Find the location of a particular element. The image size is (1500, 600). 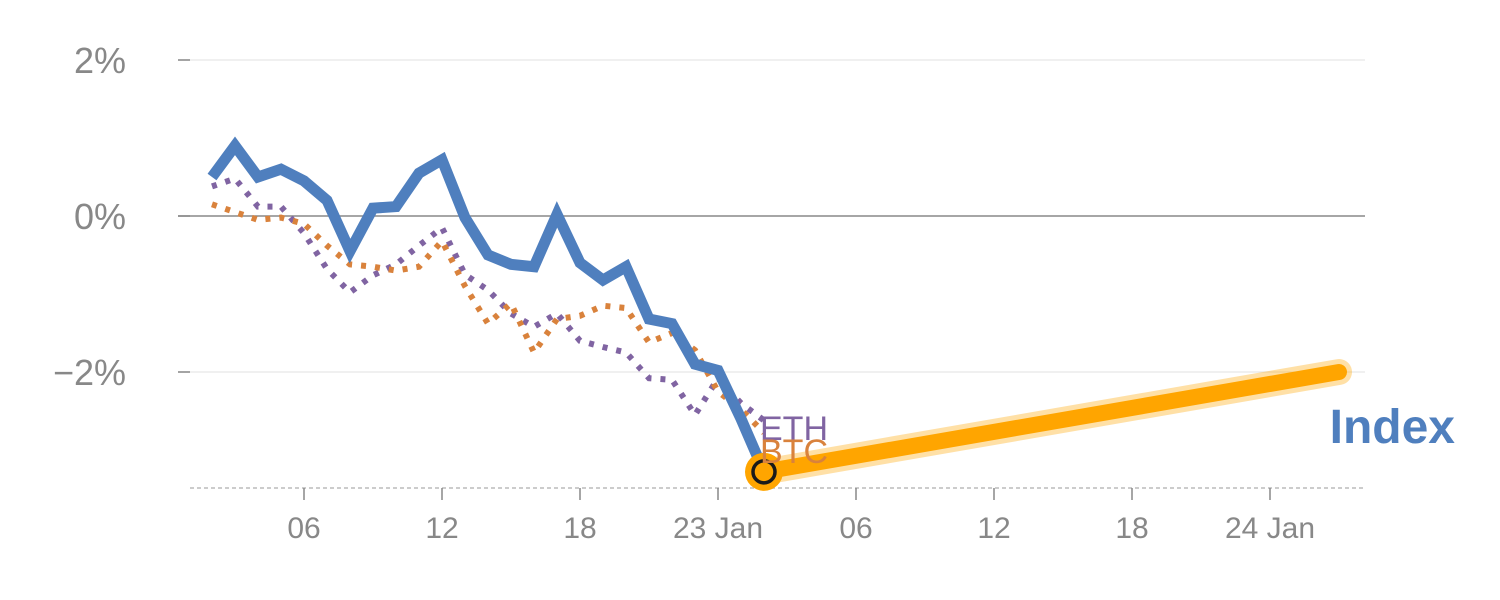

x-tick-label: 23 Jan is located at coordinates (718, 528).